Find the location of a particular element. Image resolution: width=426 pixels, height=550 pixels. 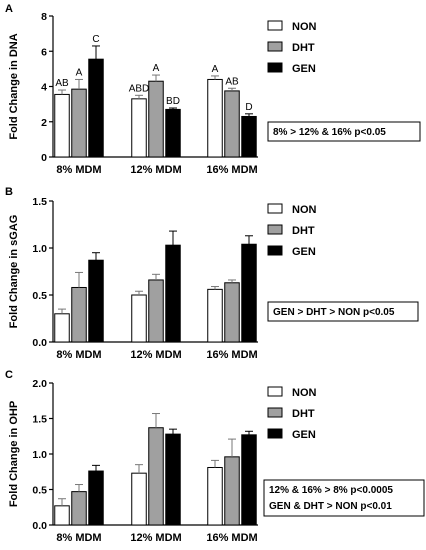

y-tick-label: 6 is located at coordinates (44, 52).